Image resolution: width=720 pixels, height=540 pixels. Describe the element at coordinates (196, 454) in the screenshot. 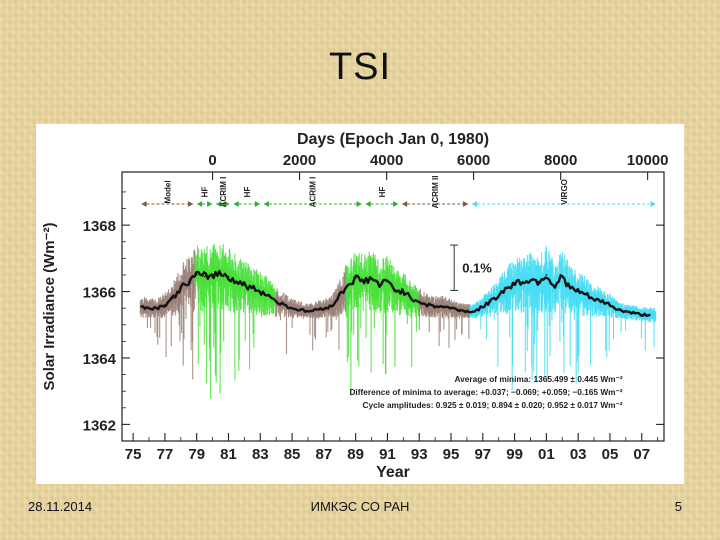

I see `x-tick-label: 79` at that location.